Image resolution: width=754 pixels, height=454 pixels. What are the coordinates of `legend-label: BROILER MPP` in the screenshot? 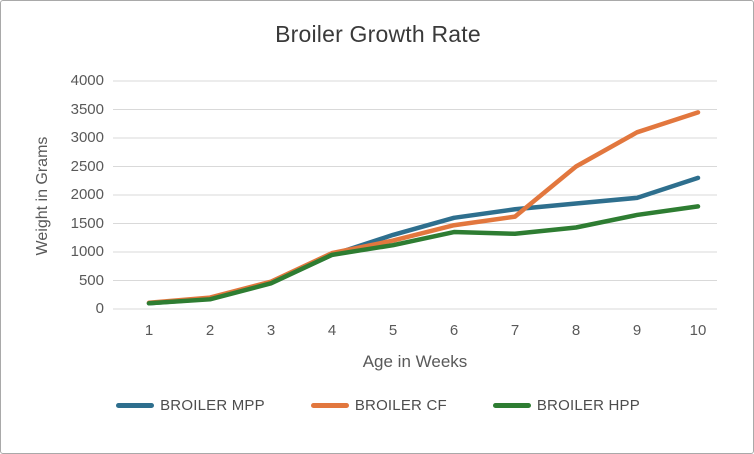 It's located at (212, 405).